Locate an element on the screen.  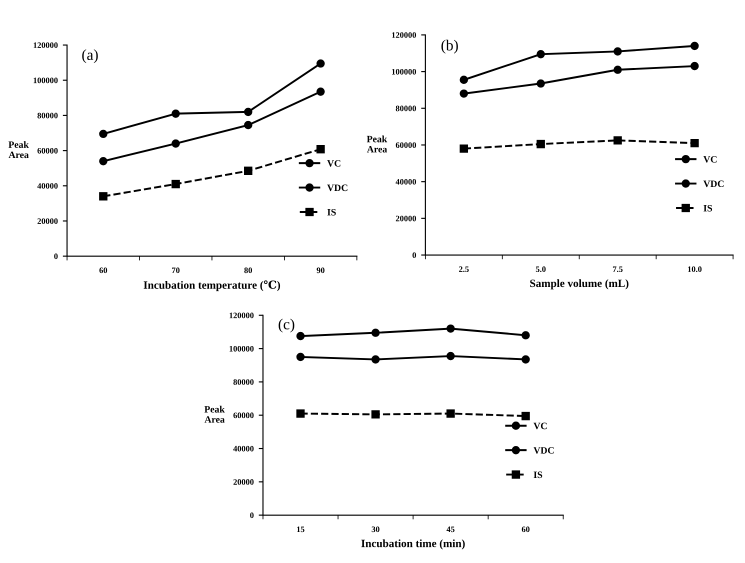
x-tick-label: 15 is located at coordinates (300, 529).